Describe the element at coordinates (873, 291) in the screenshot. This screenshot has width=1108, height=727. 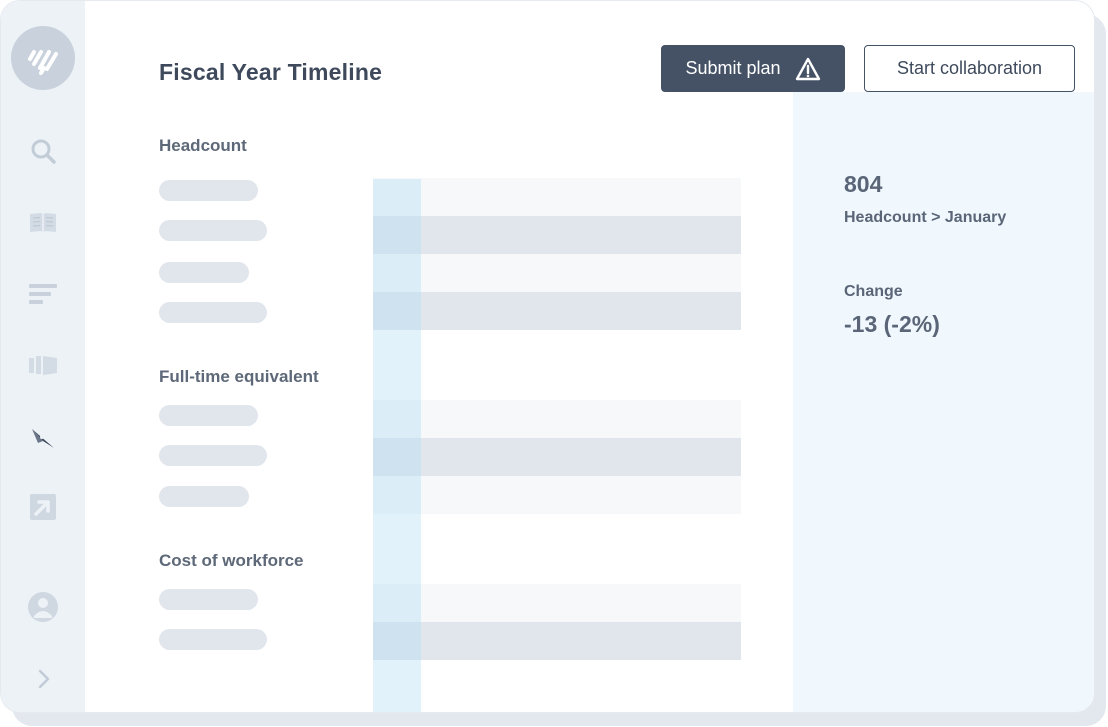
I see `change-label: Change` at that location.